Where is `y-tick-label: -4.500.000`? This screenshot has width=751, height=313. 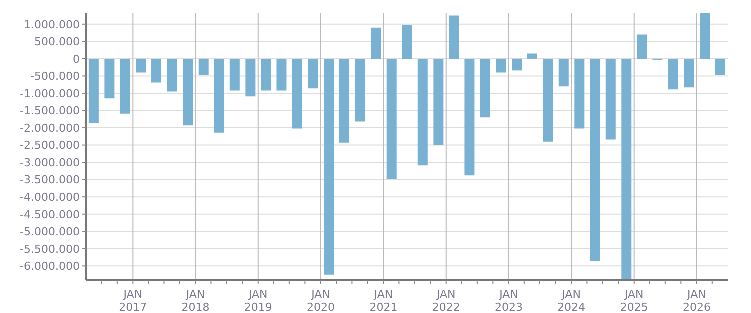 y-tick-label: -4.500.000 is located at coordinates (50, 215).